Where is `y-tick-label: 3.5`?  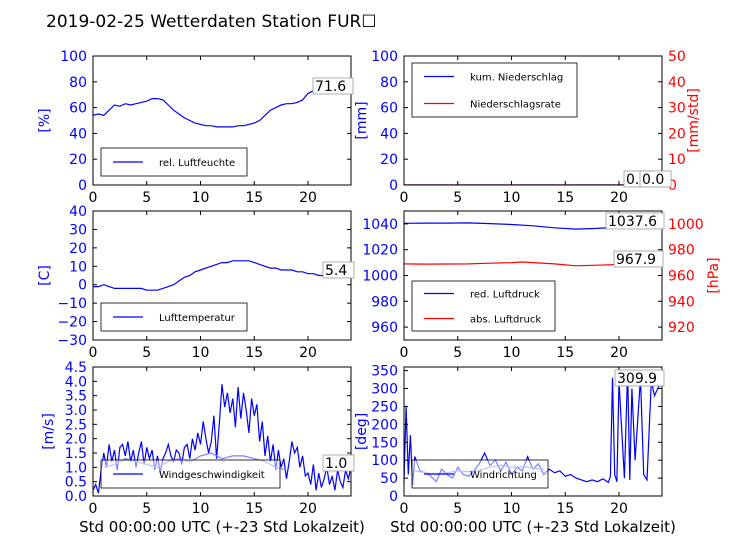
y-tick-label: 3.5 is located at coordinates (76, 397).